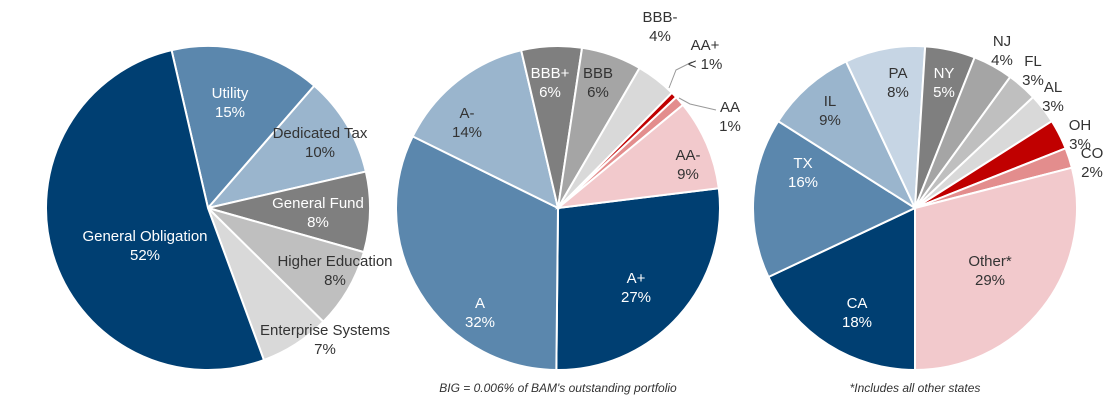  Describe the element at coordinates (898, 83) in the screenshot. I see `data-label: PA 8%` at that location.